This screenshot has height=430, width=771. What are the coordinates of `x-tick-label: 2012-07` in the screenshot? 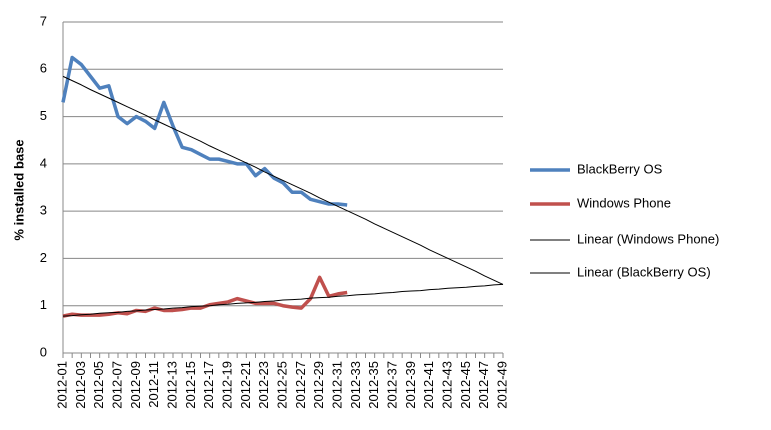 It's located at (116, 385).